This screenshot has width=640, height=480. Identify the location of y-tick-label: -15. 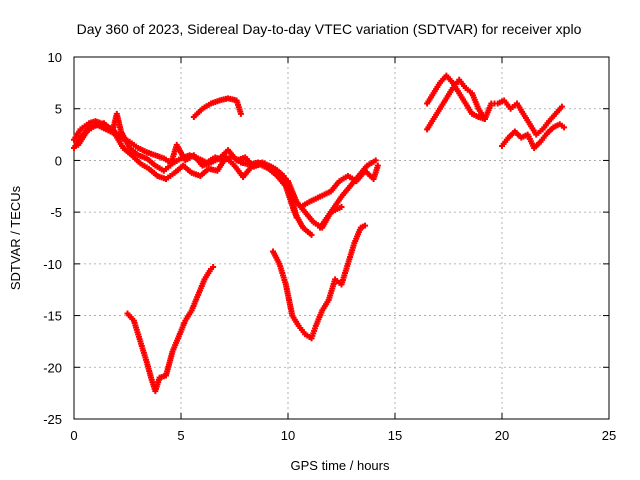
(52, 316).